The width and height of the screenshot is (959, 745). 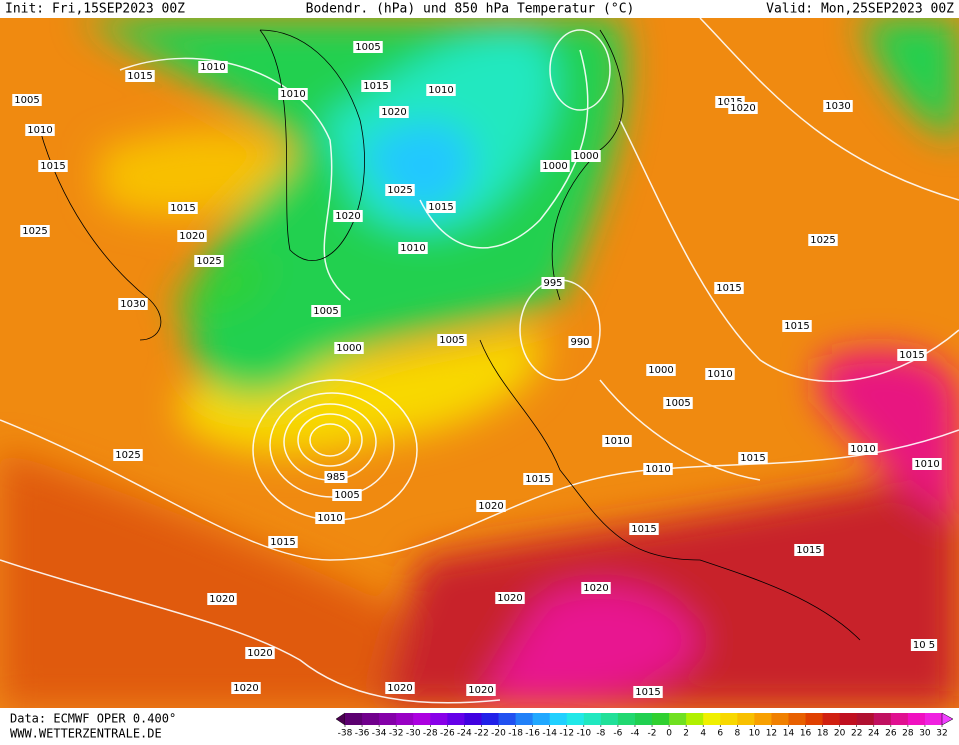 What do you see at coordinates (947, 719) in the screenshot?
I see `colorbar-arrow-high` at bounding box center [947, 719].